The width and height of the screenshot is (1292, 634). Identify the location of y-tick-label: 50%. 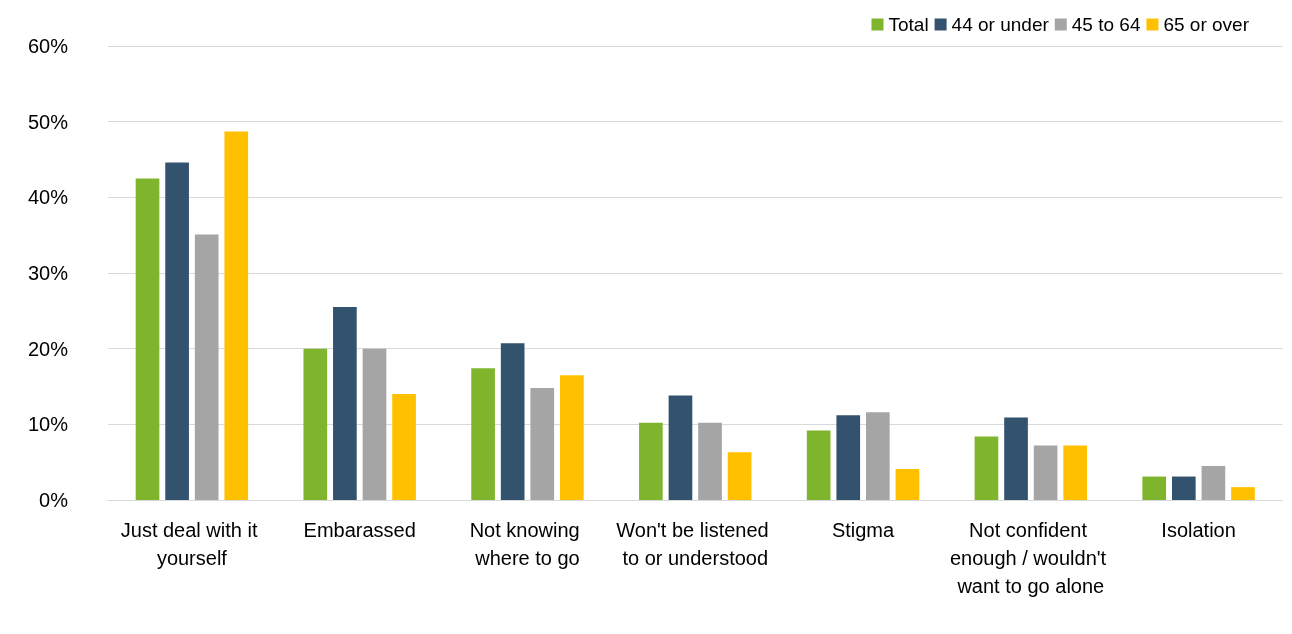
(48, 121).